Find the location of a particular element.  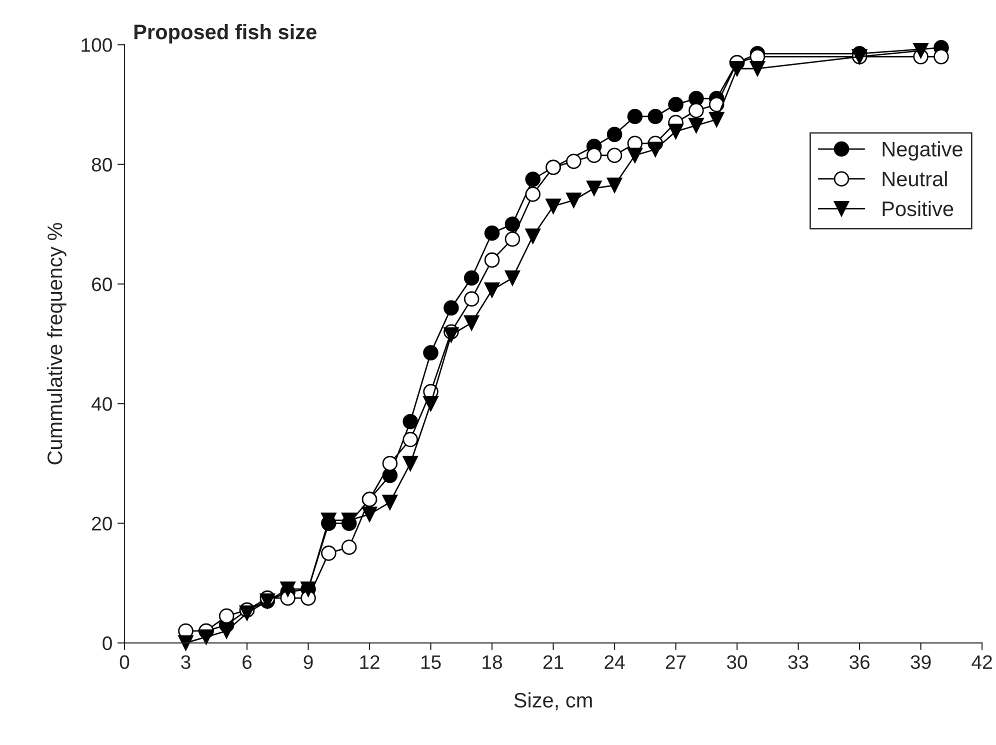

y-tick-label: 0 is located at coordinates (107, 643).